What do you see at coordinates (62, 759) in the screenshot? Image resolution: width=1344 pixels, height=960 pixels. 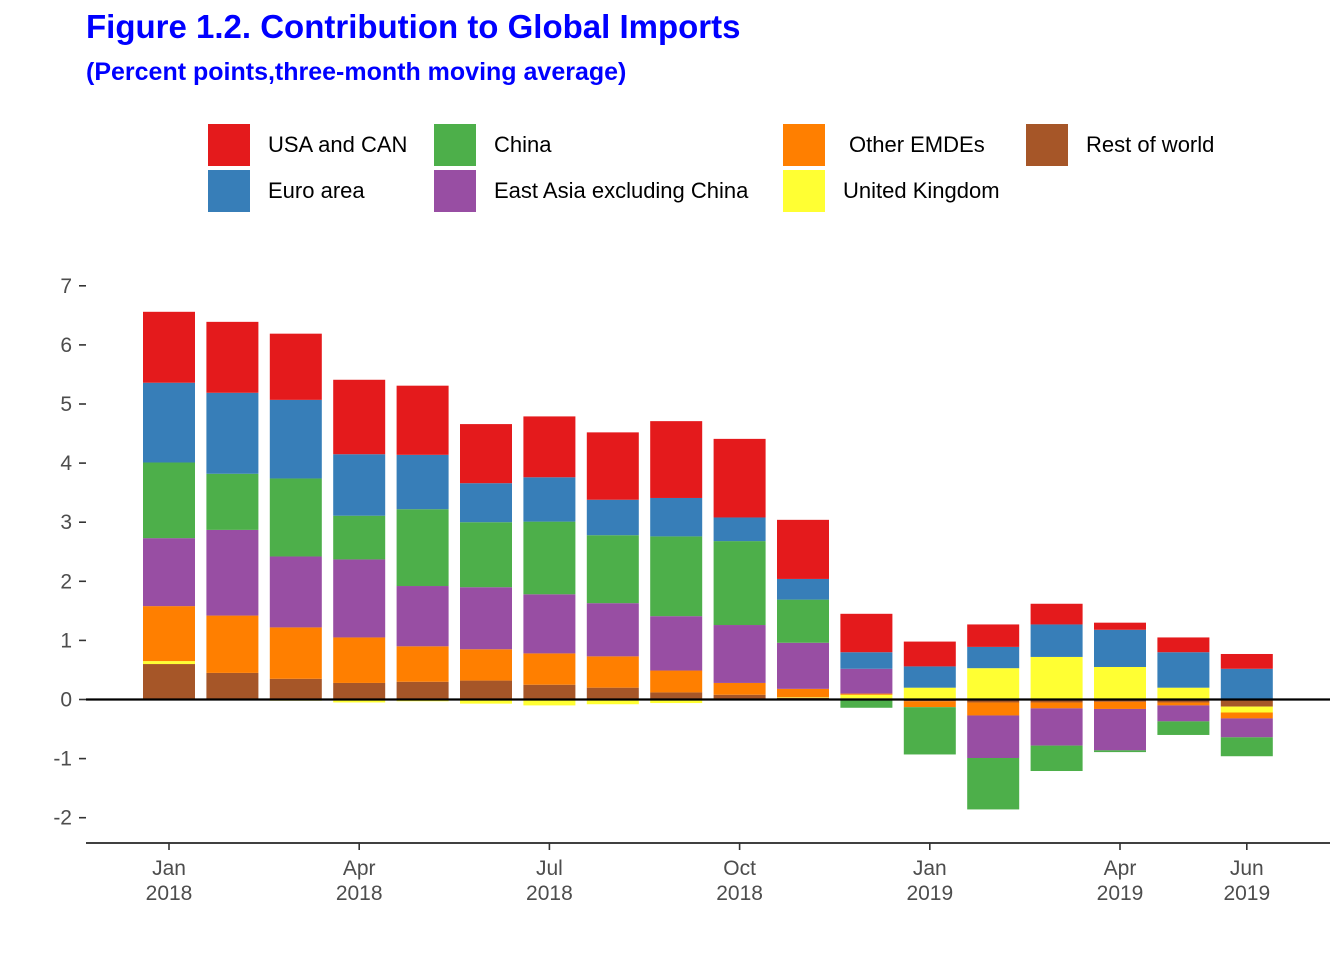 I see `y-tick-label--1: -1` at bounding box center [62, 759].